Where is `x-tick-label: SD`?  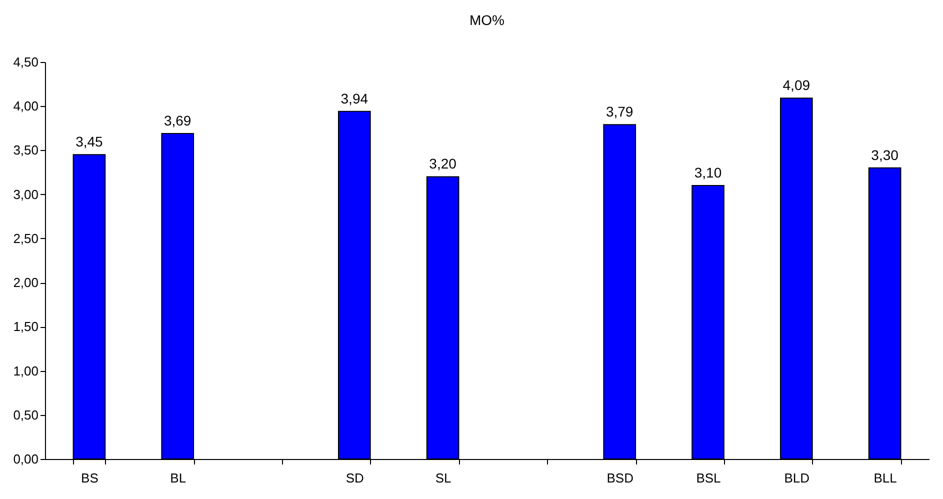 x-tick-label: SD is located at coordinates (355, 478).